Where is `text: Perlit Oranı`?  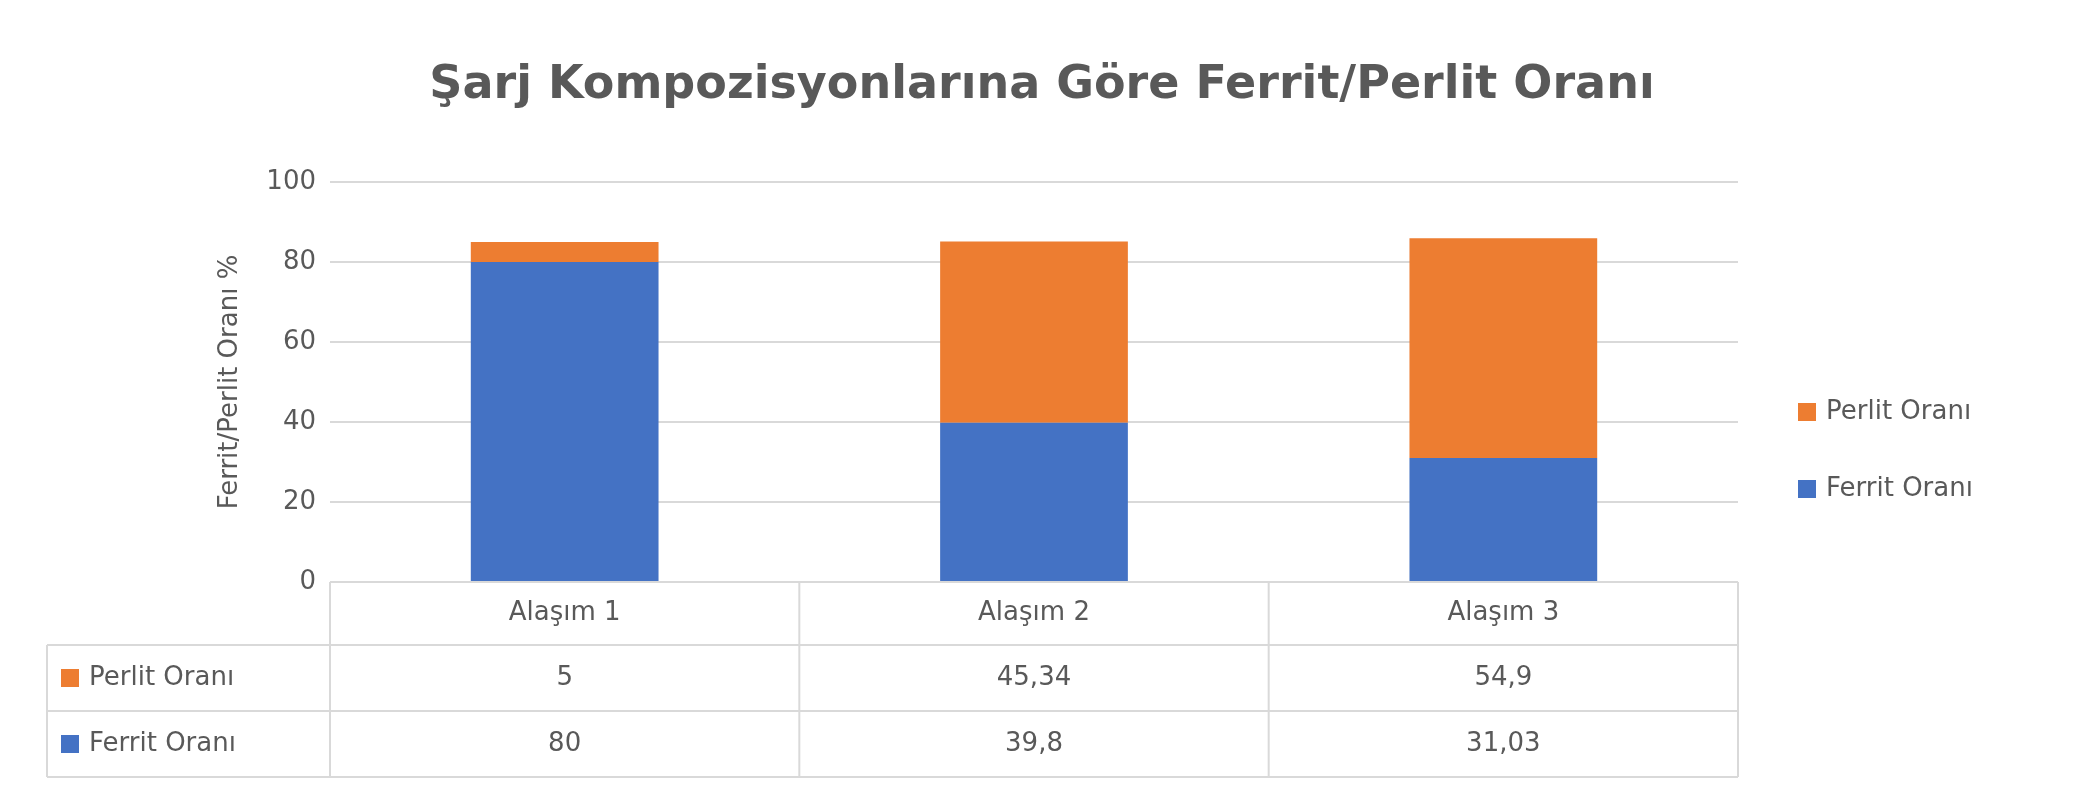
text: Perlit Oranı is located at coordinates (162, 675).